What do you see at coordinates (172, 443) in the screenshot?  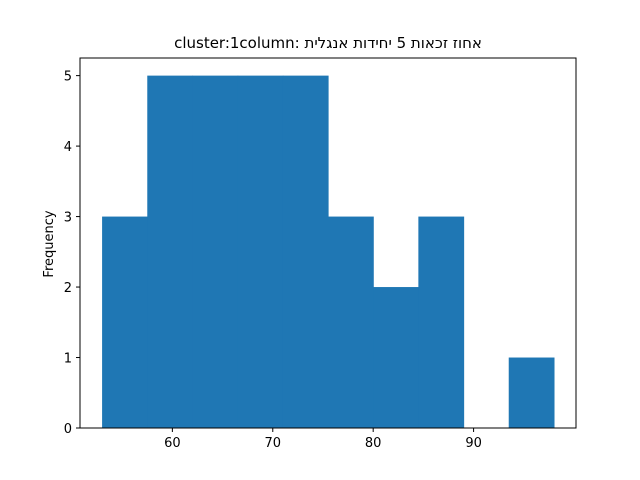 I see `x-tick-label: 60` at bounding box center [172, 443].